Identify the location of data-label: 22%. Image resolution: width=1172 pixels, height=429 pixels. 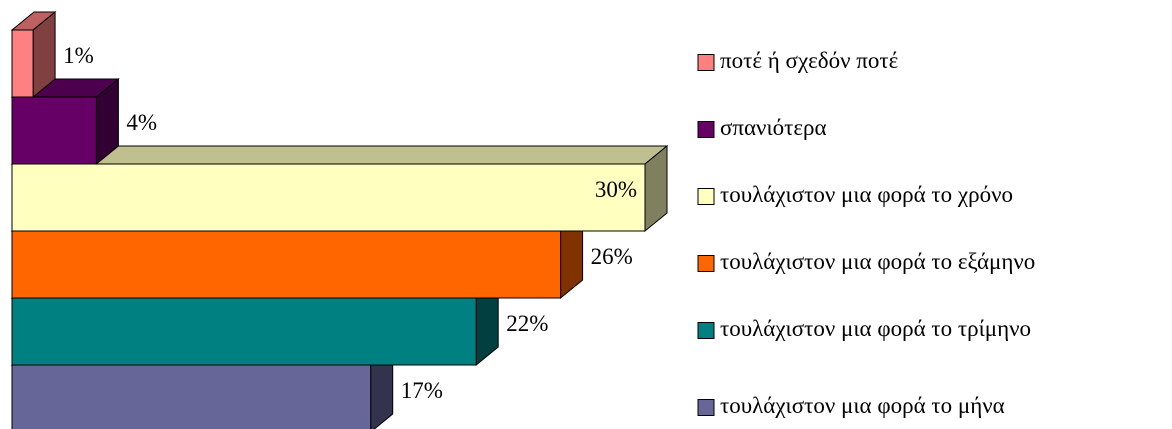
(527, 323).